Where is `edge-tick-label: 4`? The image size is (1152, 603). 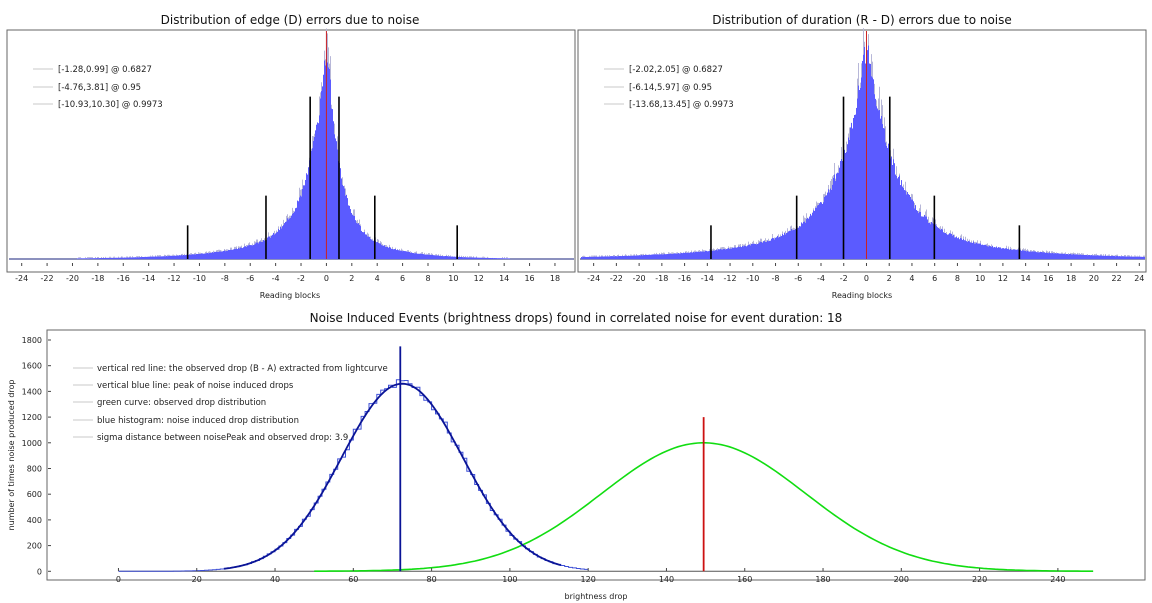 edge-tick-label: 4 is located at coordinates (377, 278).